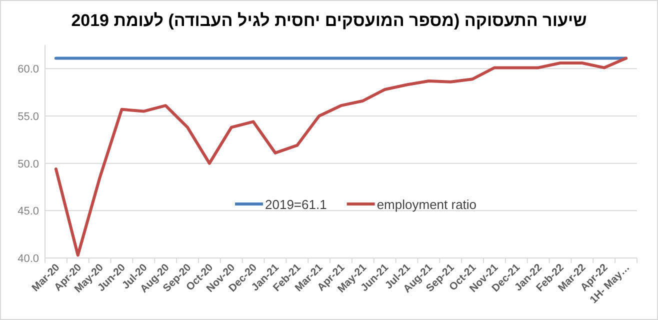 This screenshot has width=658, height=320. I want to click on legend-label: 2019=61.1, so click(296, 204).